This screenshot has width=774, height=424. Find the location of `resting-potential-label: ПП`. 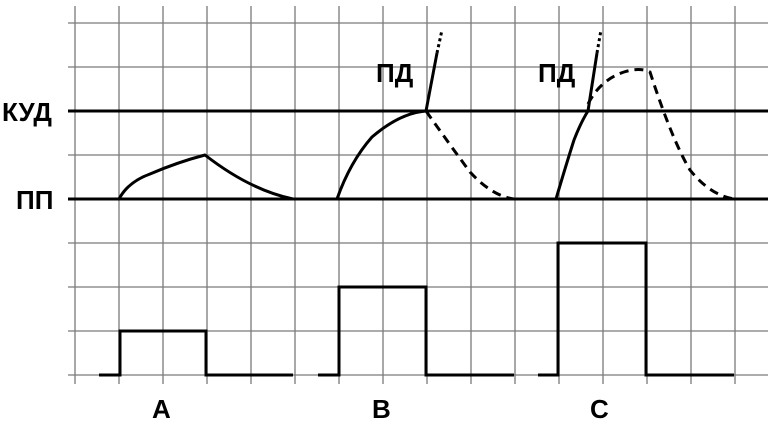

resting-potential-label: ПП is located at coordinates (34, 200).